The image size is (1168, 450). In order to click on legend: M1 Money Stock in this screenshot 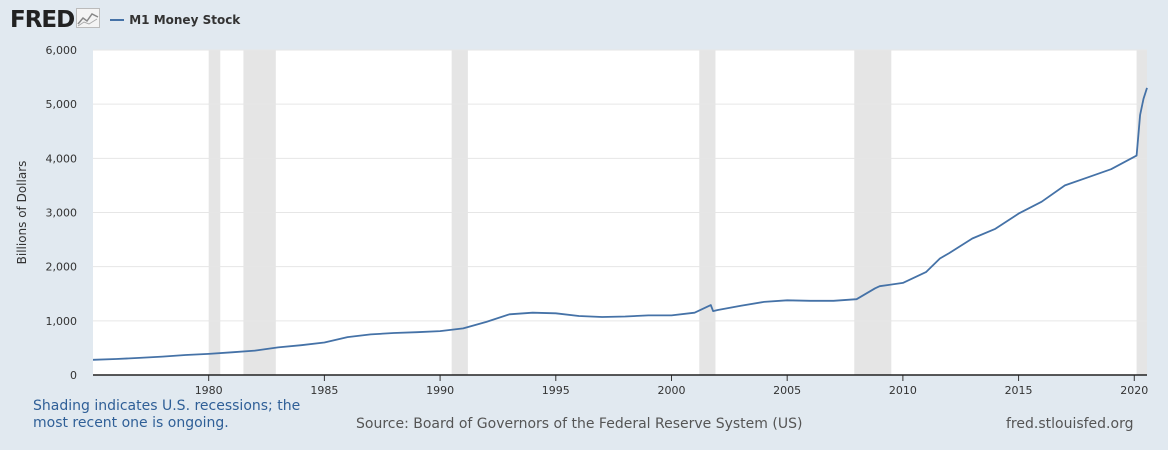, I will do `click(175, 20)`.